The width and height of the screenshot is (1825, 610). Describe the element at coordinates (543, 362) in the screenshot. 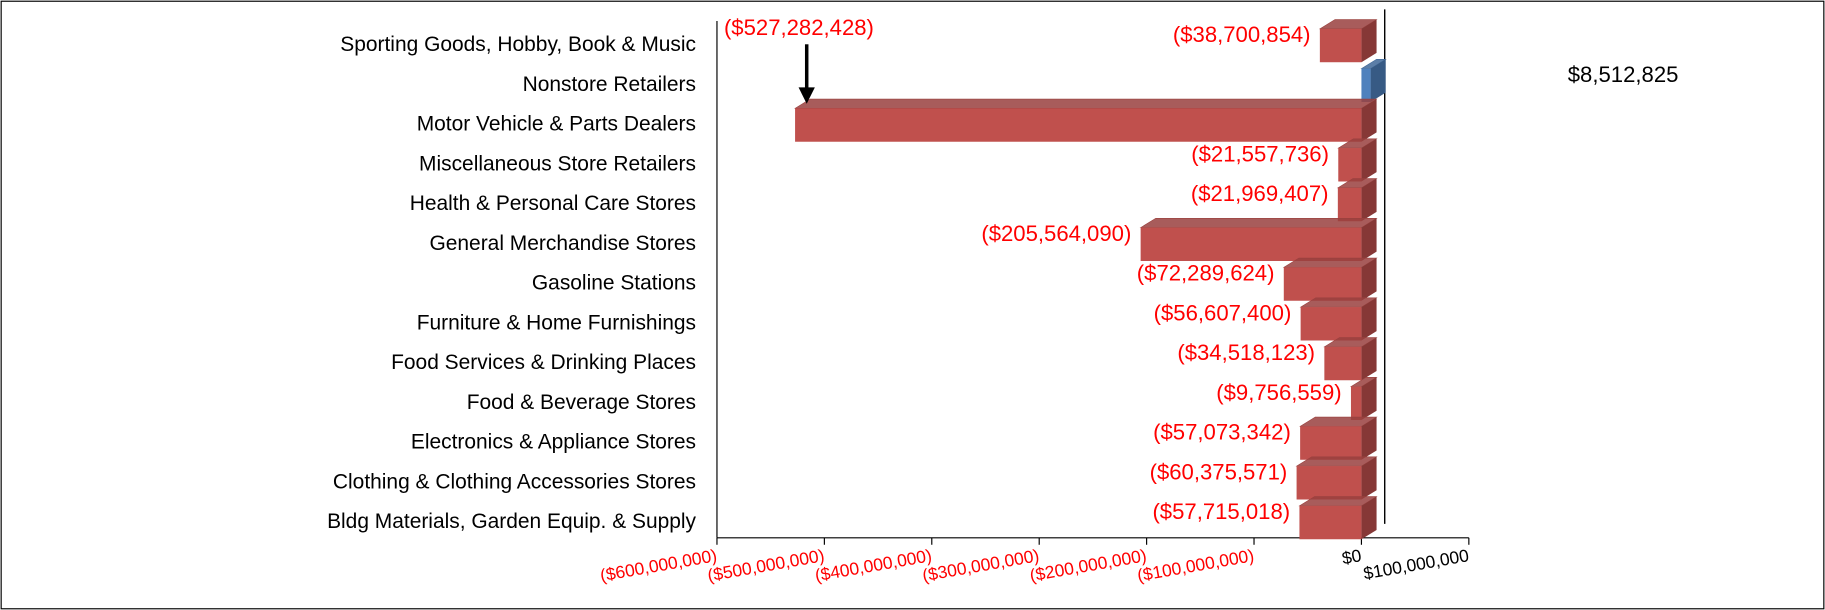

I see `y-tick-label: Food Services & Drinking Places` at that location.